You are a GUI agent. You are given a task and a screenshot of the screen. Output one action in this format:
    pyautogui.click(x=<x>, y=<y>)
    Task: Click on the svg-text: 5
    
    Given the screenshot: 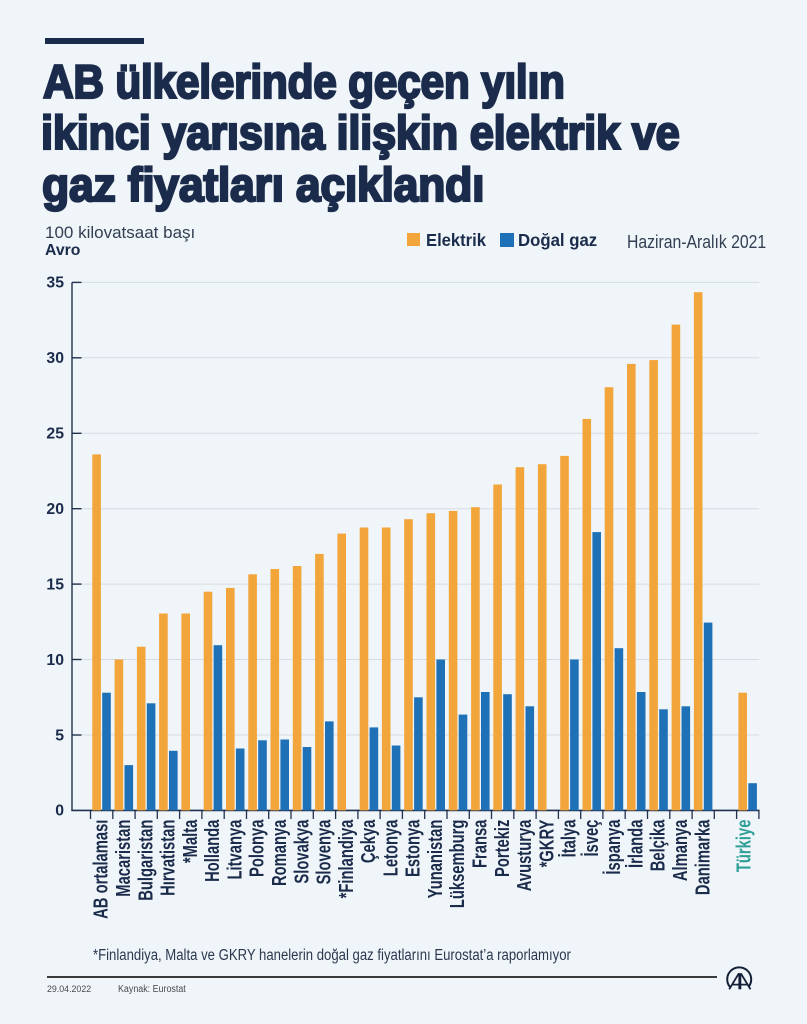 What is the action you would take?
    pyautogui.click(x=59, y=735)
    